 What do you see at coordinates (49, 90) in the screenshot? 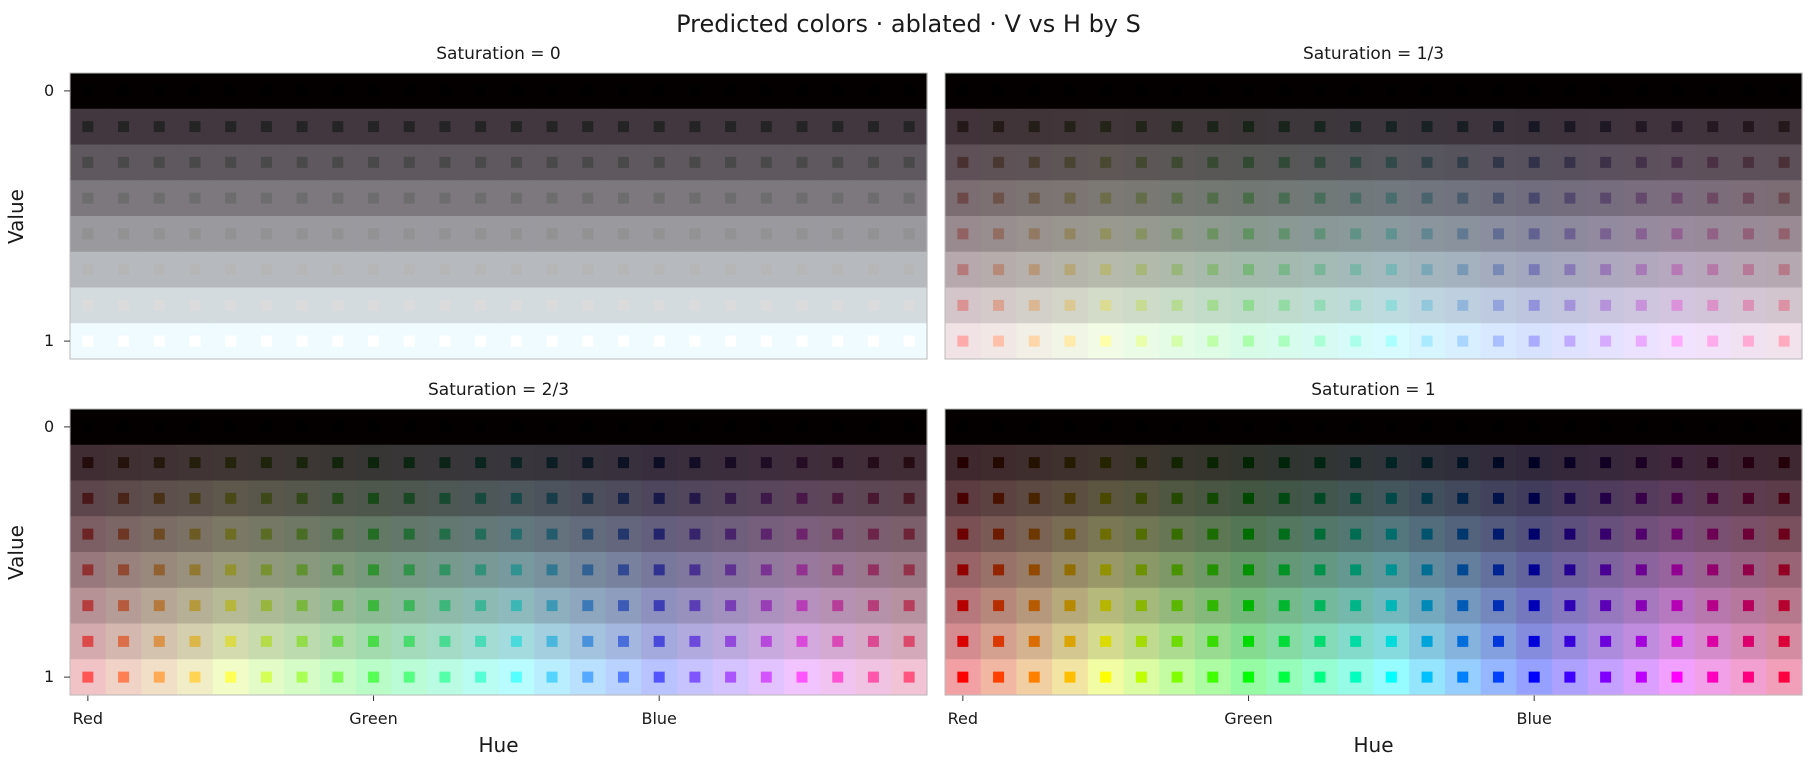
I see `y-tick-0: 0` at bounding box center [49, 90].